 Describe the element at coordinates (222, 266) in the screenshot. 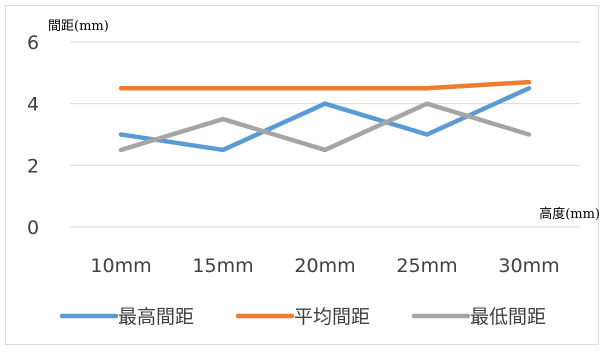

I see `x-tick-label: 15mm` at that location.